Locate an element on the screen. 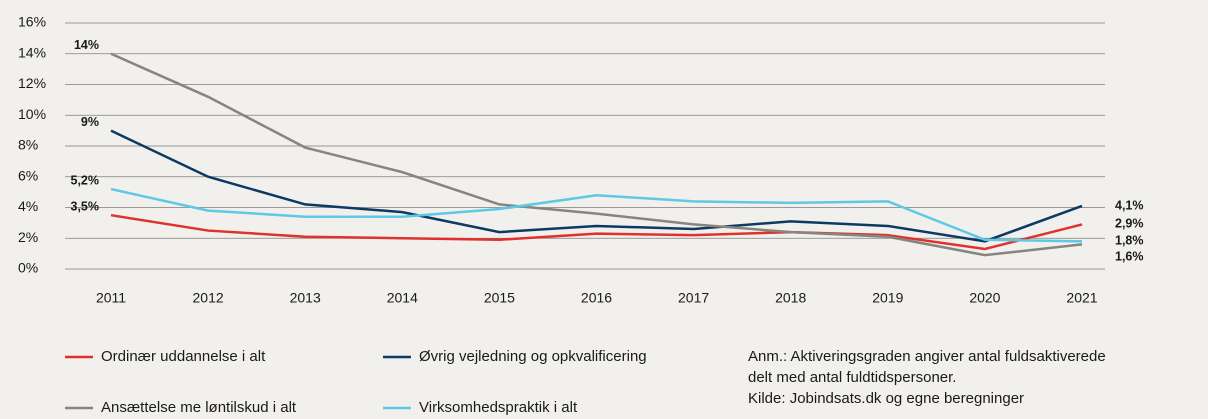 The image size is (1208, 419). y-tick-label: 6% is located at coordinates (28, 175).